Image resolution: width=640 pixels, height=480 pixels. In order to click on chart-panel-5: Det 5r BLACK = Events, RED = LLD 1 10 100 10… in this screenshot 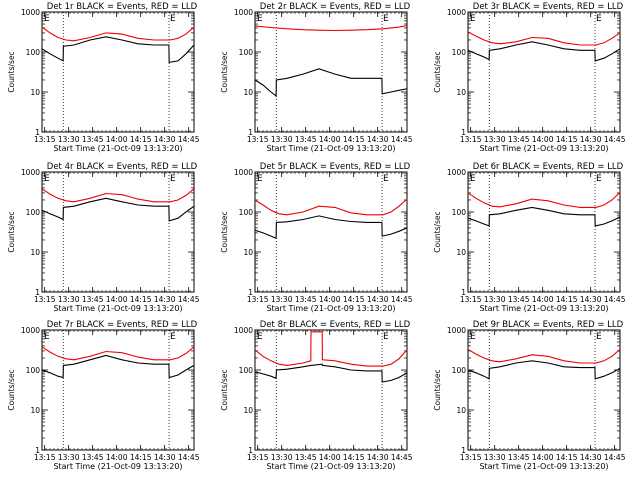, I will do `click(316, 237)`.